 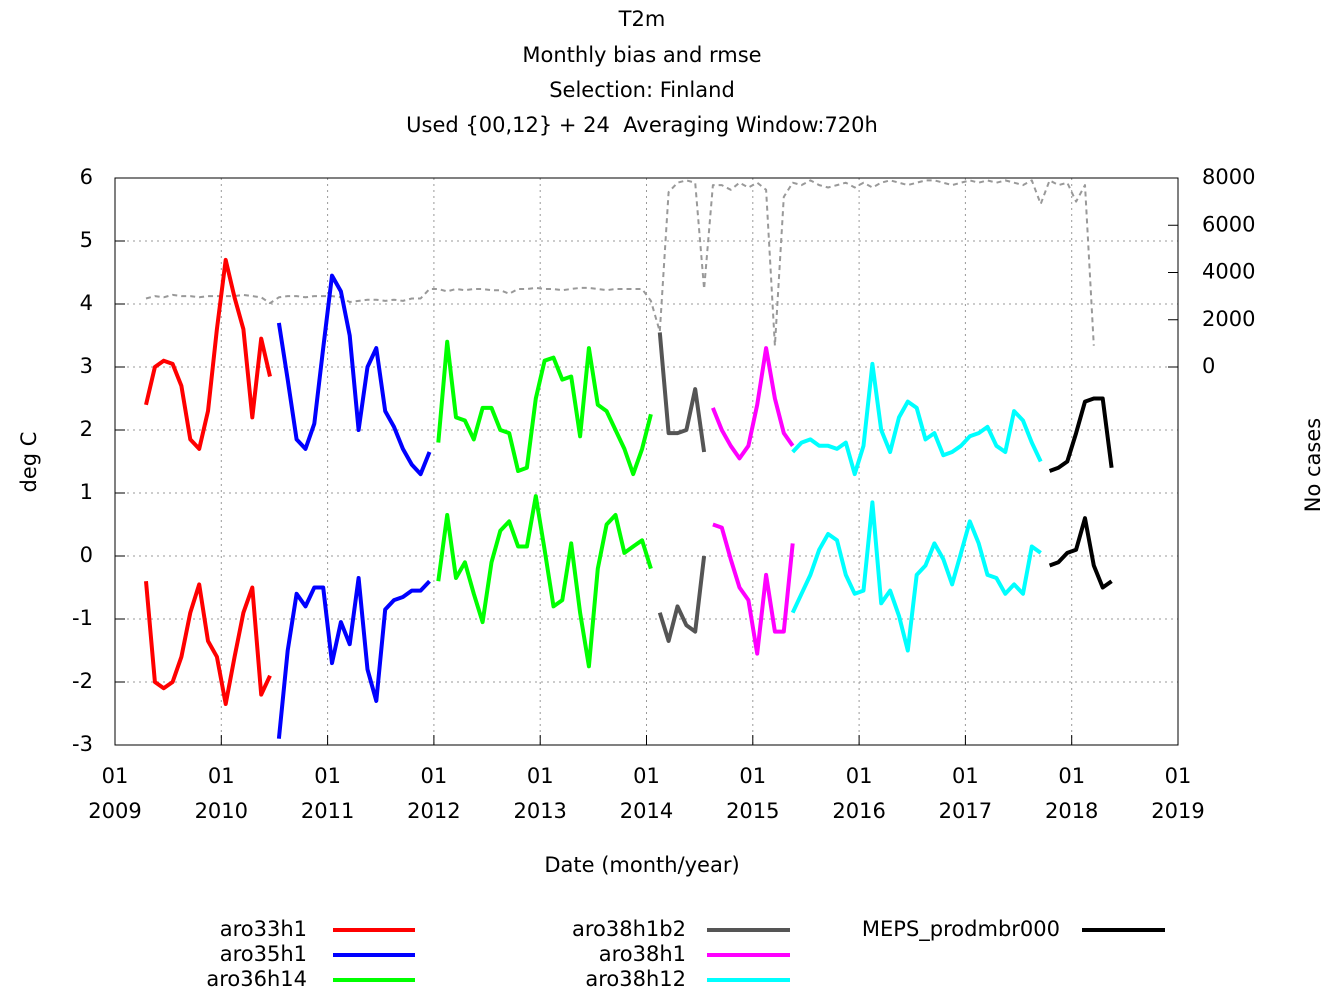 I want to click on chart-subtitle: Used {00,12} + 24 Averaging Window:720h, so click(x=642, y=125).